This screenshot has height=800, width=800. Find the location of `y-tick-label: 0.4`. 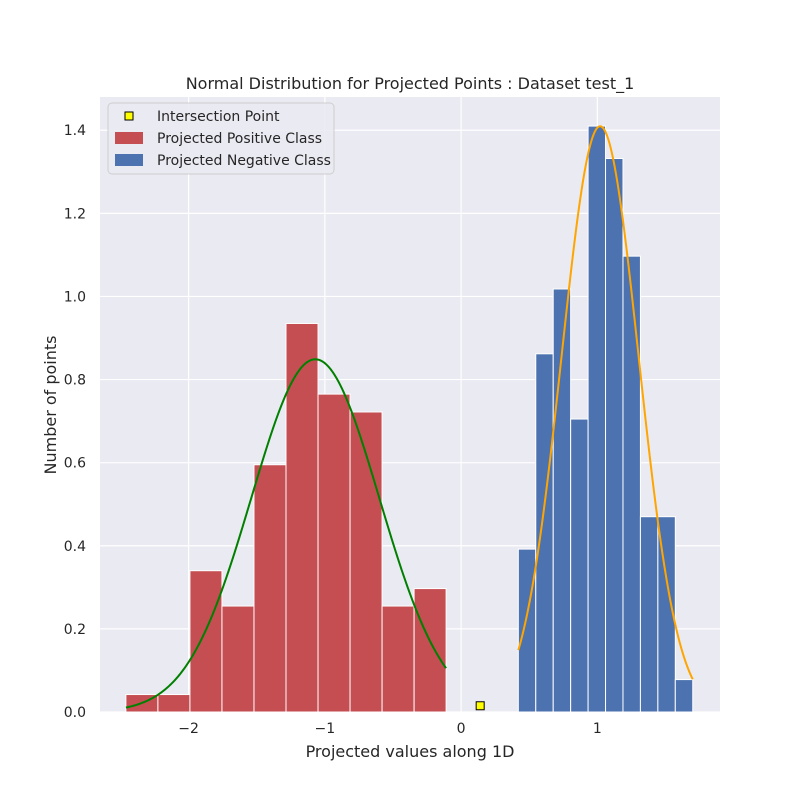

y-tick-label: 0.4 is located at coordinates (75, 547).